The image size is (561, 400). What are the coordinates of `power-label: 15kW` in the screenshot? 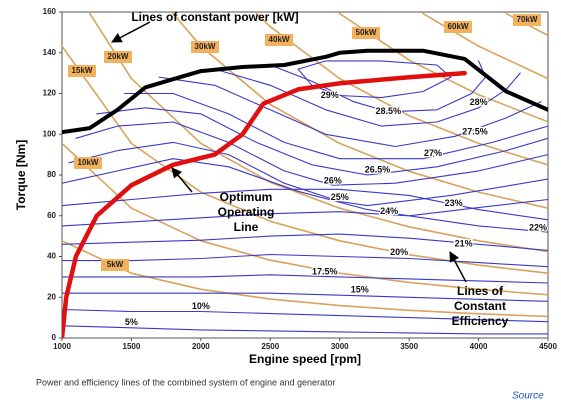 It's located at (82, 70).